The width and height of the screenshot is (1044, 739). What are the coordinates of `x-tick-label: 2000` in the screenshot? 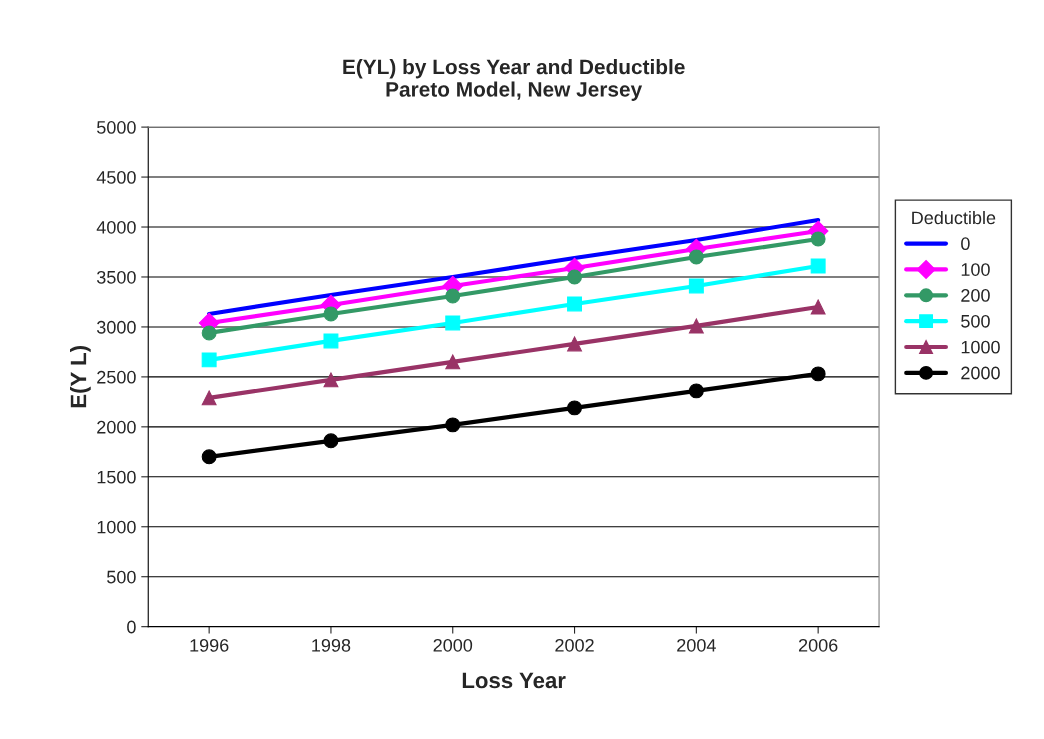 It's located at (453, 645).